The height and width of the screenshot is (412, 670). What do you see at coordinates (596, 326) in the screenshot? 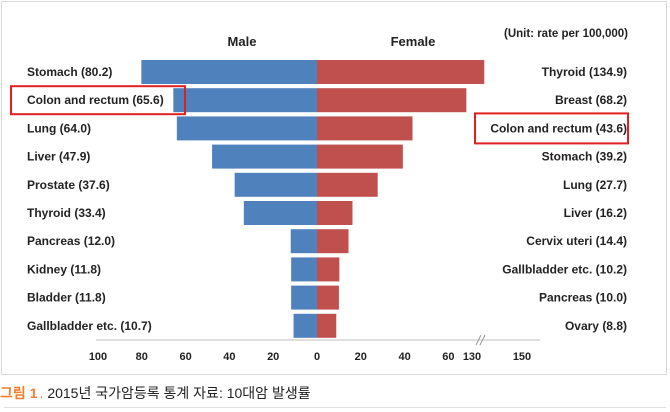
I see `female-bar-label: Ovary (8.8)` at bounding box center [596, 326].